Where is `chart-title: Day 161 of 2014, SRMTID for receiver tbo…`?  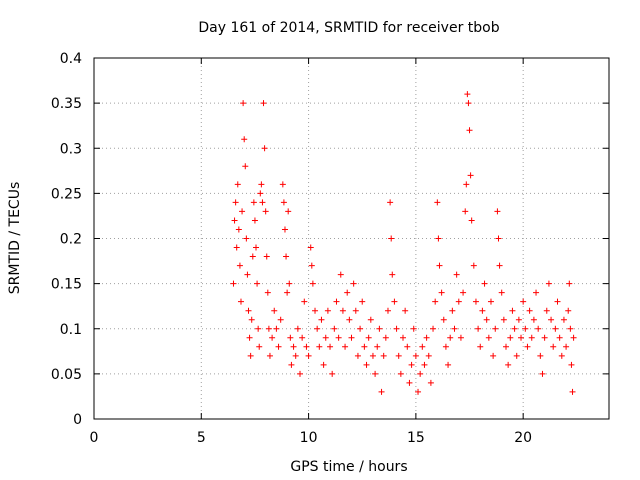
chart-title: Day 161 of 2014, SRMTID for receiver tbo… is located at coordinates (348, 28).